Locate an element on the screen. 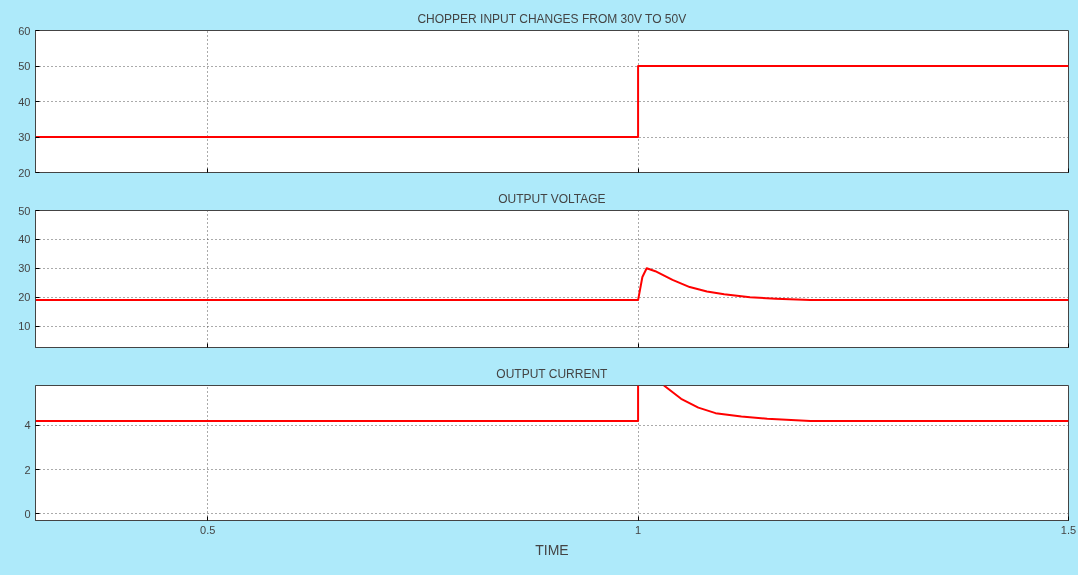  y-tick-label: 2 is located at coordinates (27, 469).